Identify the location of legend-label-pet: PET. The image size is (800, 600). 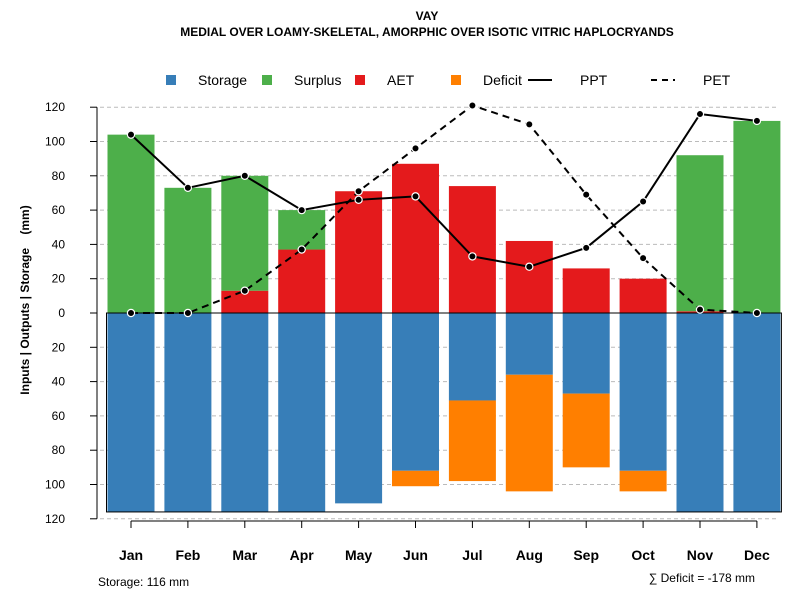
(717, 80).